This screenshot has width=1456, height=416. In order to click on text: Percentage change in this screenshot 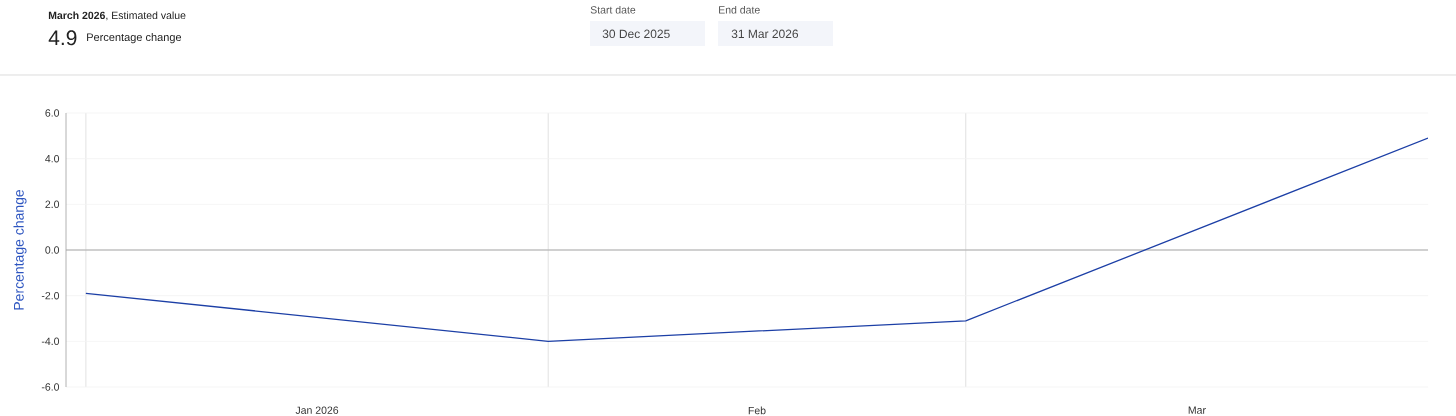, I will do `click(134, 38)`.